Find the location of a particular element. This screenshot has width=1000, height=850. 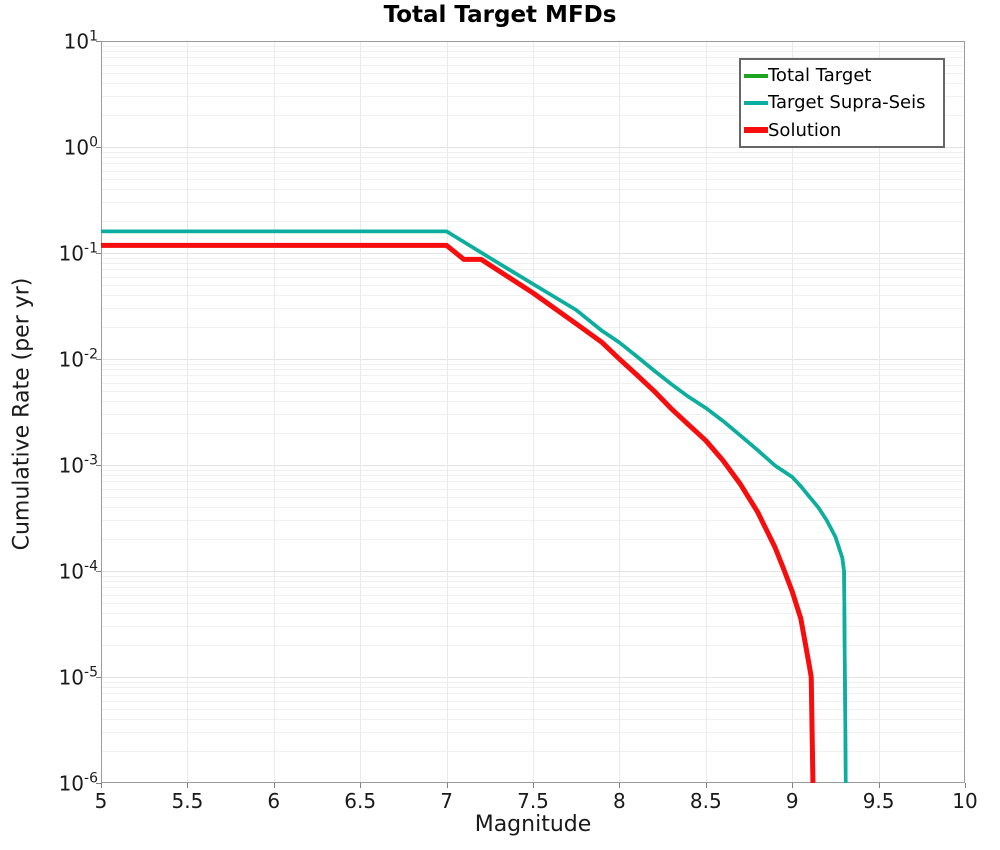

legend-item-total-target: Total Target is located at coordinates (843, 75).